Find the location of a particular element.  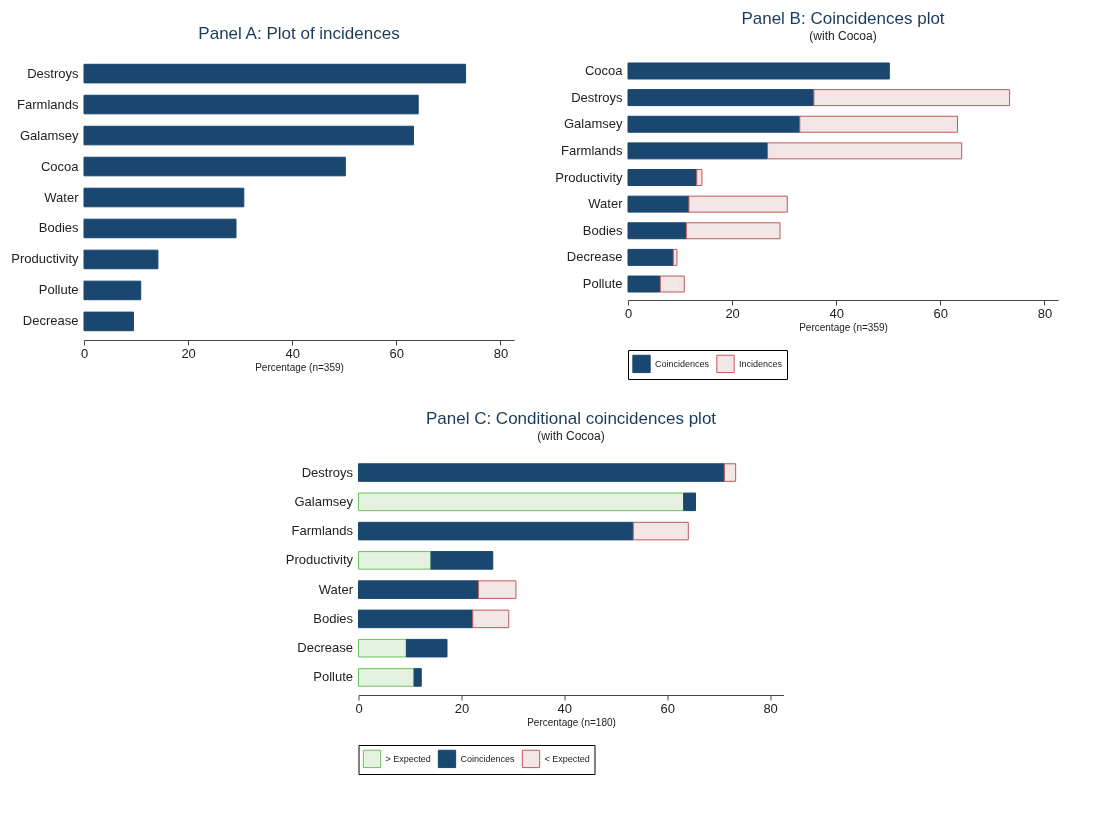

chart-title: Panel B: Coincidences plot is located at coordinates (843, 18).